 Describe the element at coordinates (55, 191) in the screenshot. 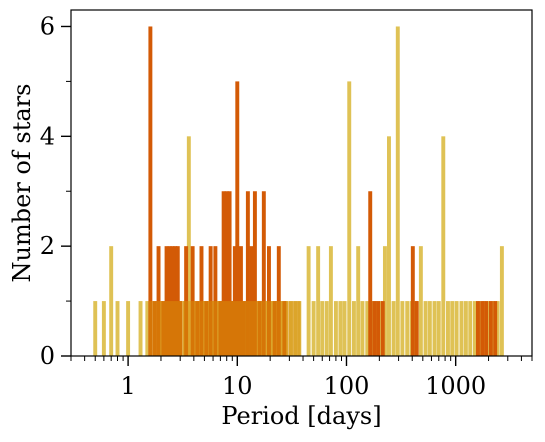

I see `y-axis-ticks: 0 2 4 6` at that location.